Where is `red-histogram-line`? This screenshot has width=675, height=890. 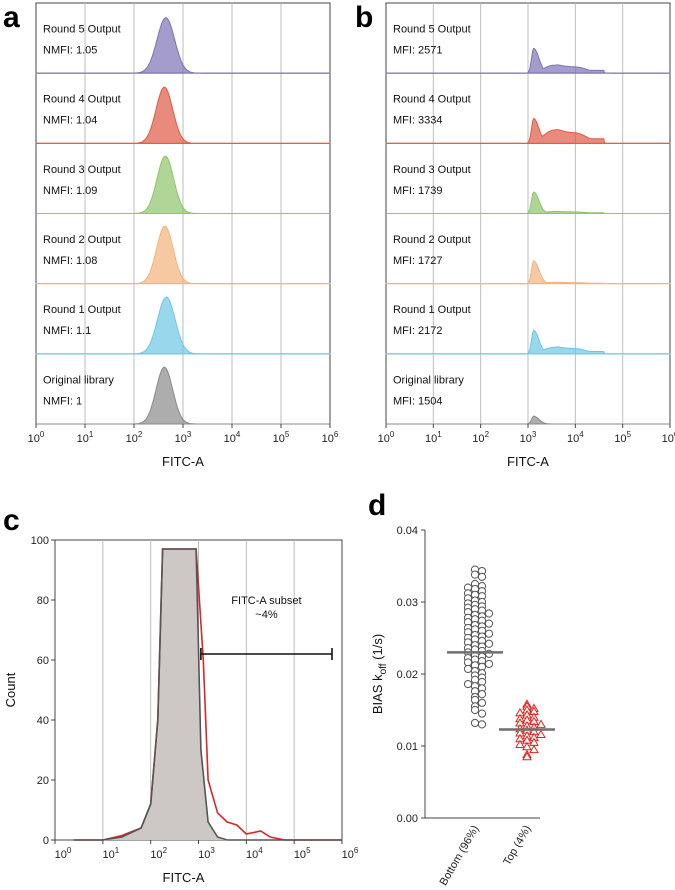 red-histogram-line is located at coordinates (208, 694).